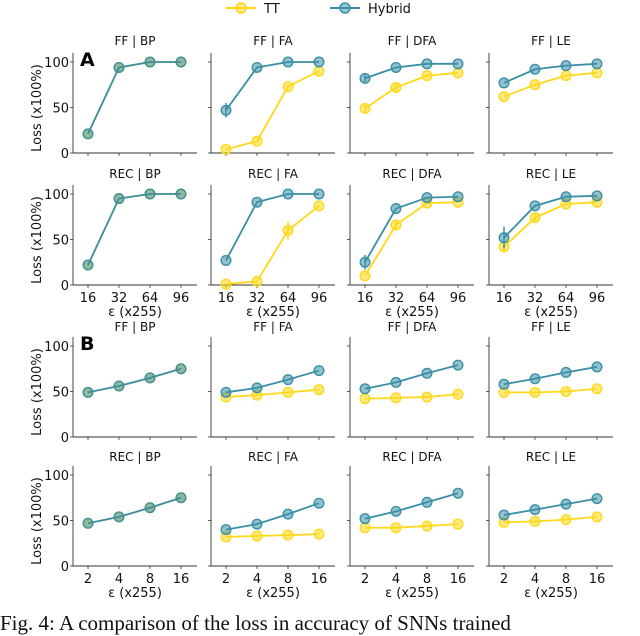 The image size is (640, 636). Describe the element at coordinates (150, 298) in the screenshot. I see `x-tick-label: 64` at that location.